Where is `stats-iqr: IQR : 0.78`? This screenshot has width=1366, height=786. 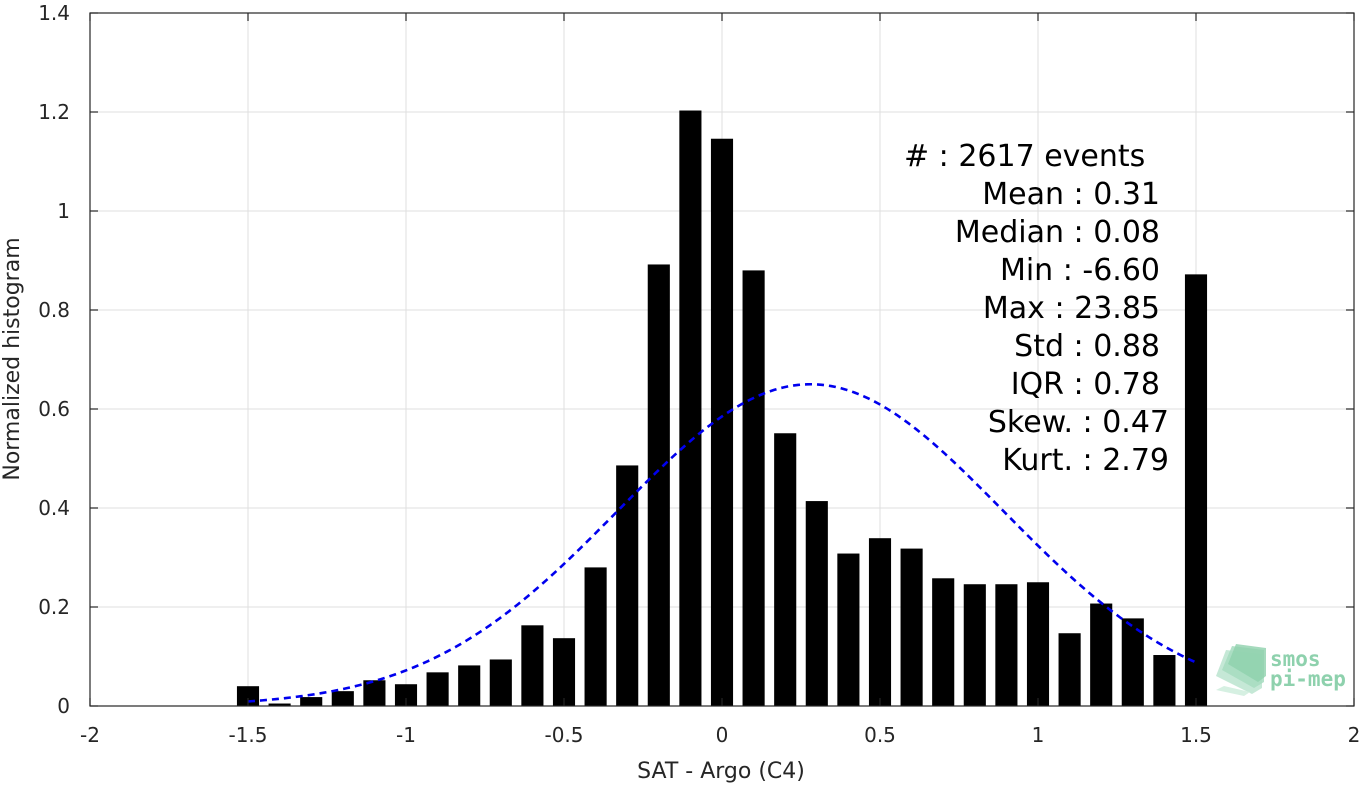 stats-iqr: IQR : 0.78 is located at coordinates (1085, 384).